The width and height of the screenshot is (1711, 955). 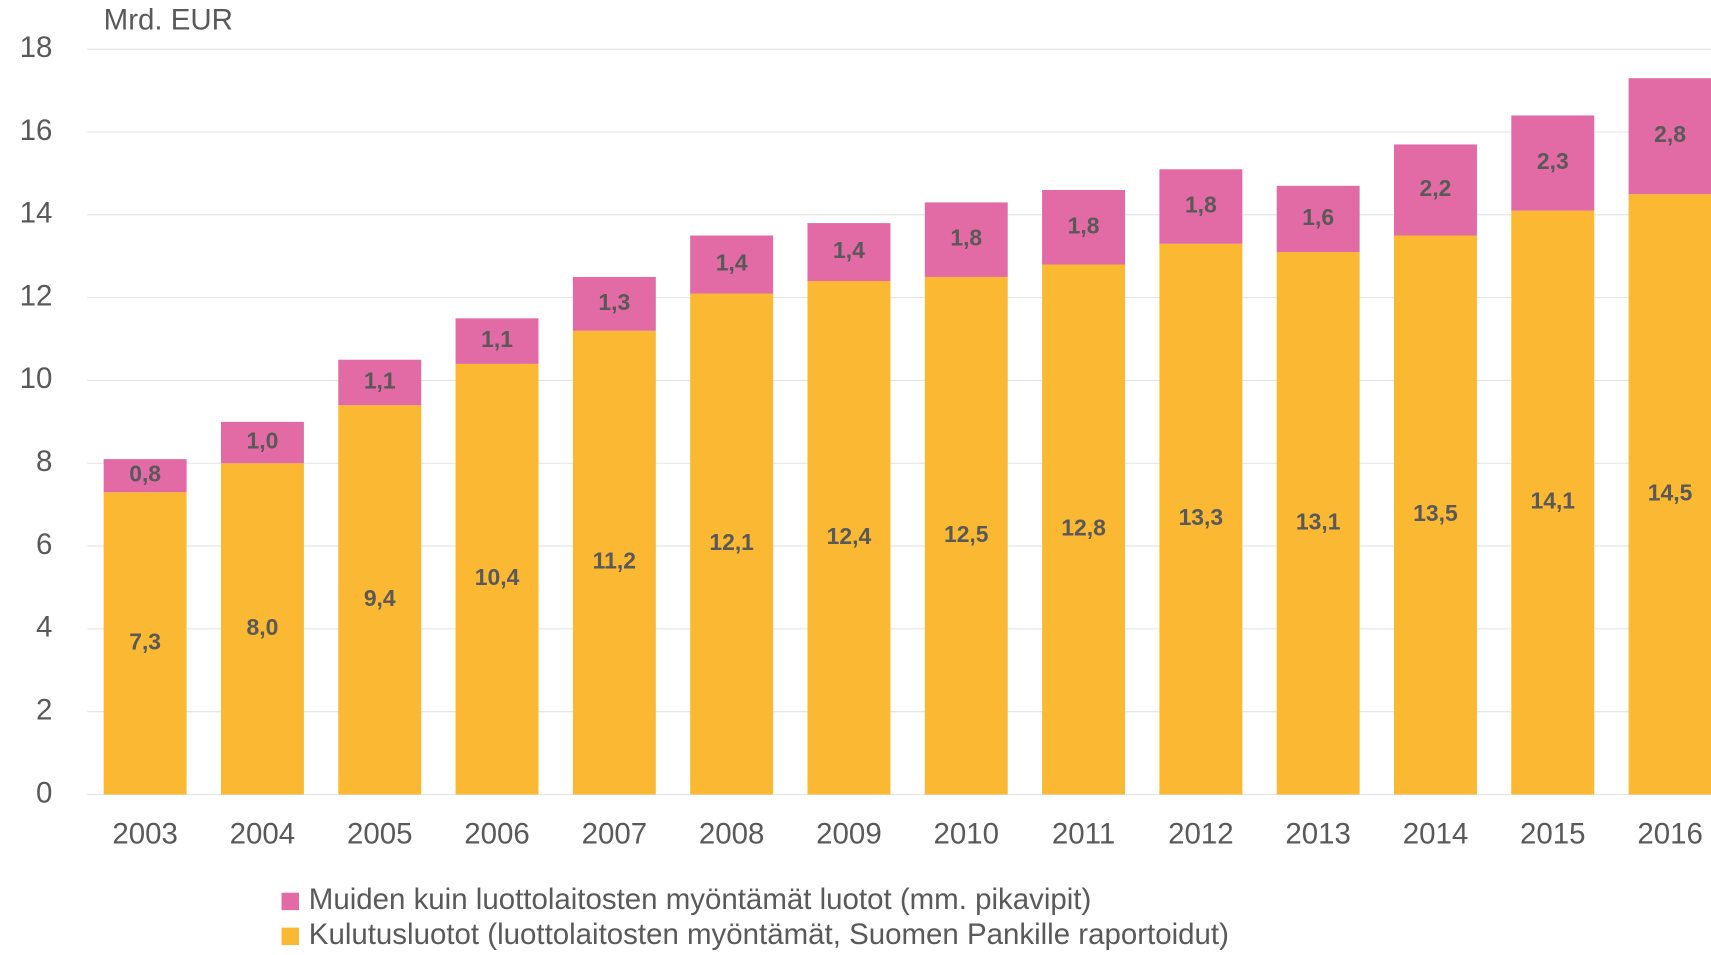 I want to click on y-tick-label: 8, so click(x=44, y=461).